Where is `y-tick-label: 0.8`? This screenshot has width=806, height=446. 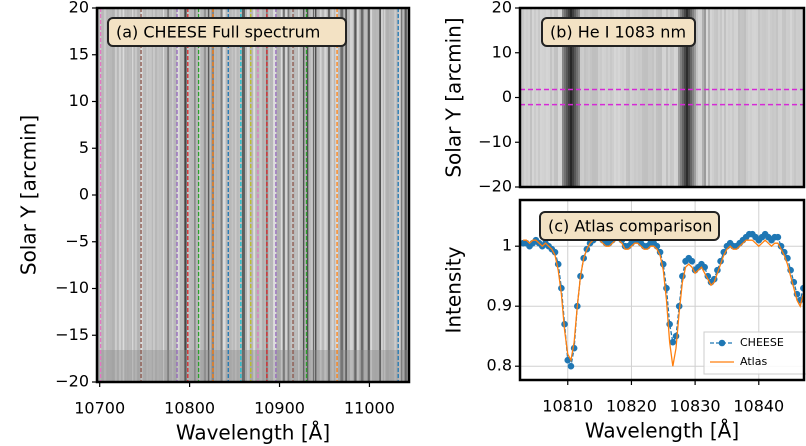
y-tick-label: 0.8 is located at coordinates (499, 365).